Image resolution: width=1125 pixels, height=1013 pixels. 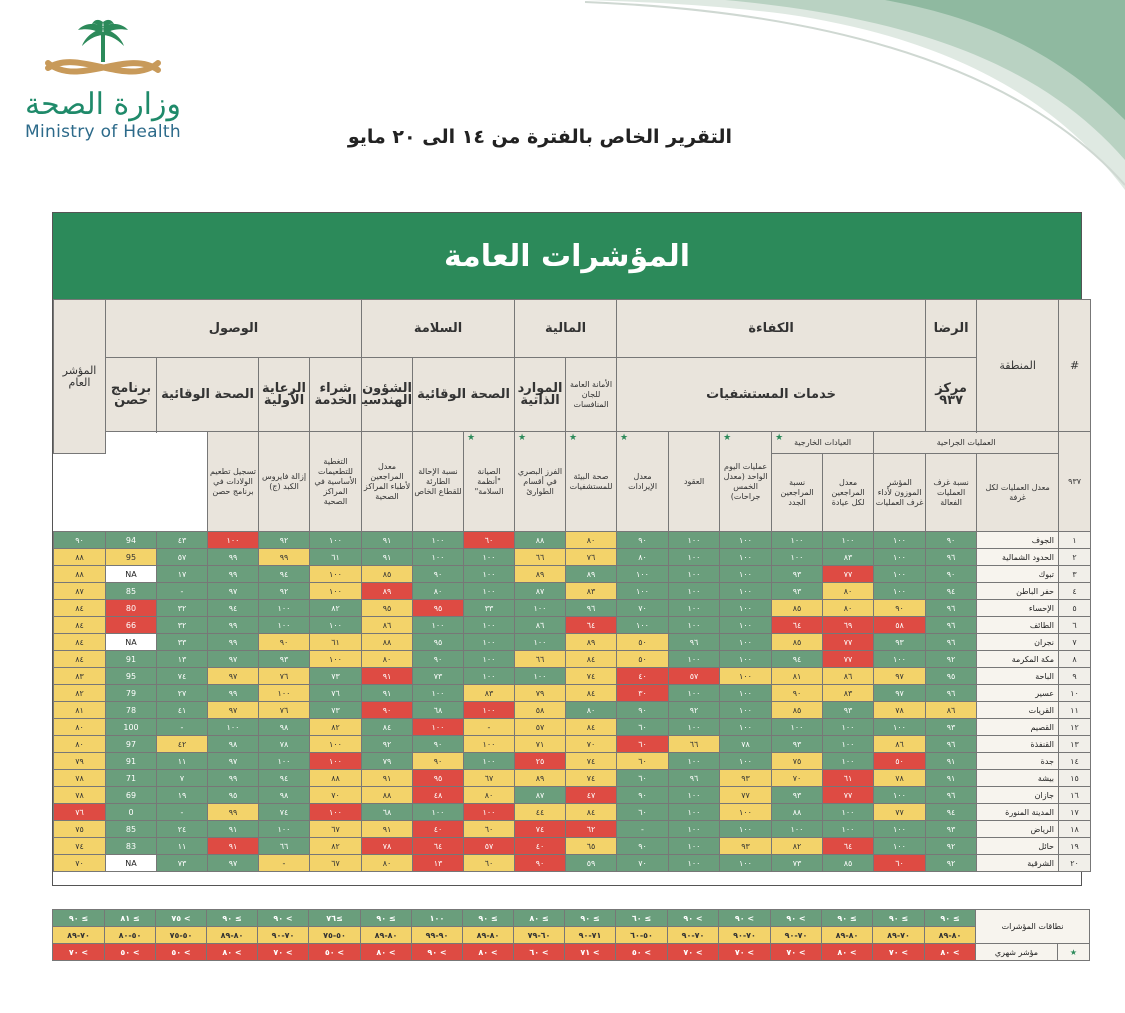 What do you see at coordinates (951, 394) in the screenshot?
I see `sub-center937: مركز ٩٣٧` at bounding box center [951, 394].